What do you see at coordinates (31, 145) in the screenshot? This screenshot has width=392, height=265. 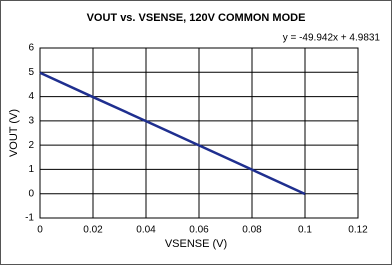 I see `y-tick-label: 2` at bounding box center [31, 145].